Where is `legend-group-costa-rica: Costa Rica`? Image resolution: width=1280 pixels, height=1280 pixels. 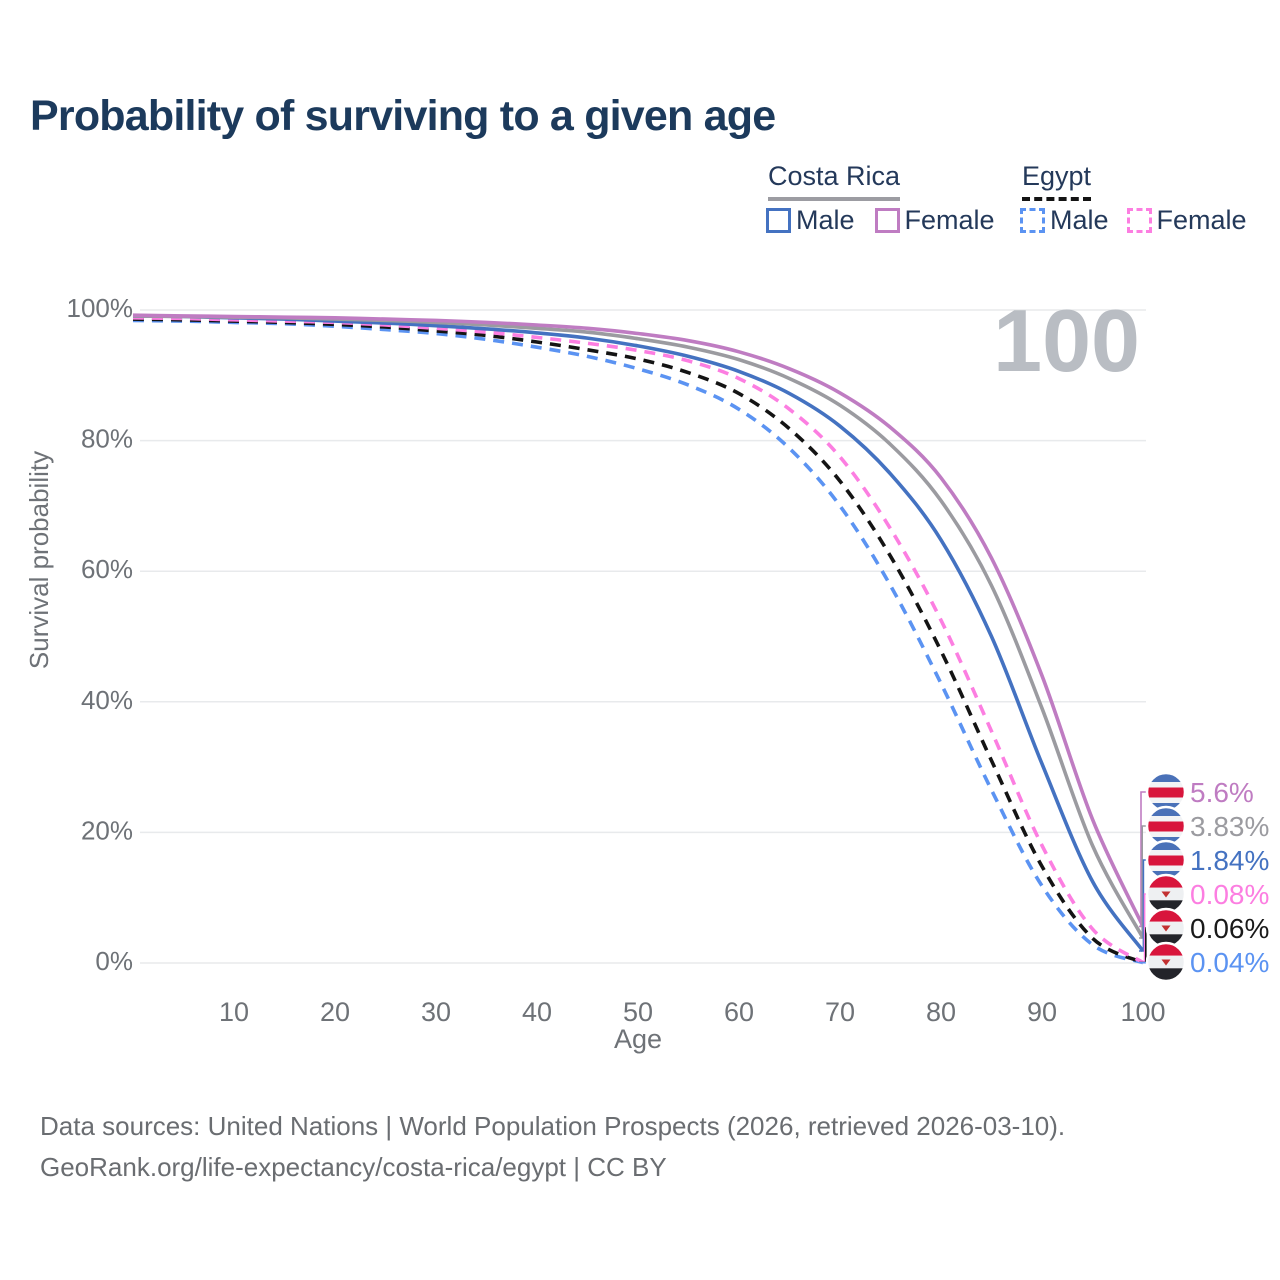 legend-group-costa-rica: Costa Rica is located at coordinates (834, 181).